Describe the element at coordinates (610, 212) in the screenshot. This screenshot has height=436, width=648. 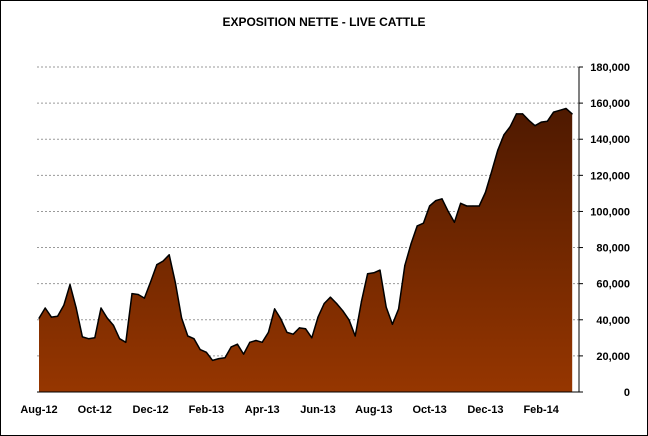
I see `y-tick-label: 100,000` at that location.